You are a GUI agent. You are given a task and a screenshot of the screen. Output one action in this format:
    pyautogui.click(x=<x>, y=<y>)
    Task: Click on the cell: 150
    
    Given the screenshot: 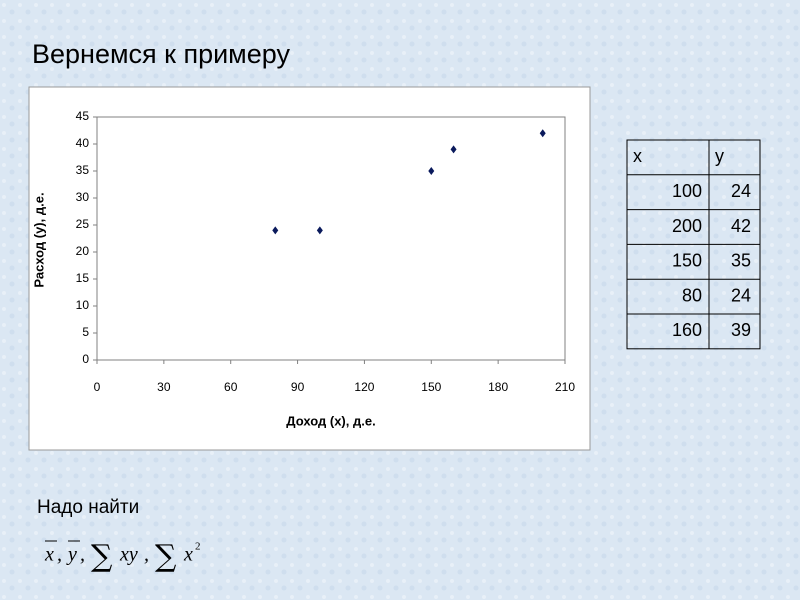 What is the action you would take?
    pyautogui.click(x=687, y=261)
    